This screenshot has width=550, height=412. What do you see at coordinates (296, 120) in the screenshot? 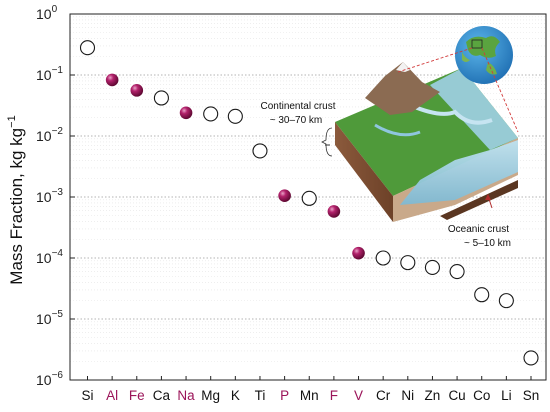
I see `continental-crust-range: ~ 30–70 km` at bounding box center [296, 120].